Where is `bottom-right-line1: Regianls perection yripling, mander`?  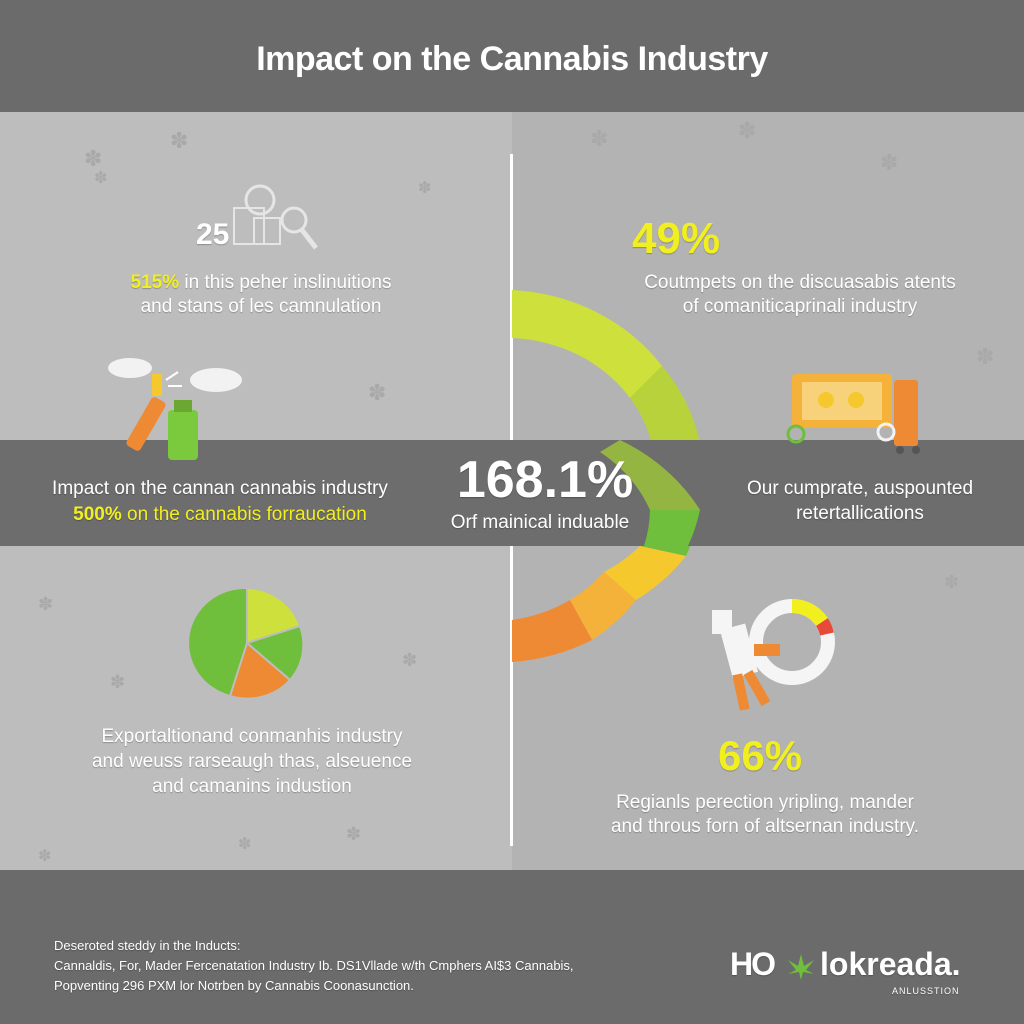
bottom-right-line1: Regianls perection yripling, mander is located at coordinates (765, 802).